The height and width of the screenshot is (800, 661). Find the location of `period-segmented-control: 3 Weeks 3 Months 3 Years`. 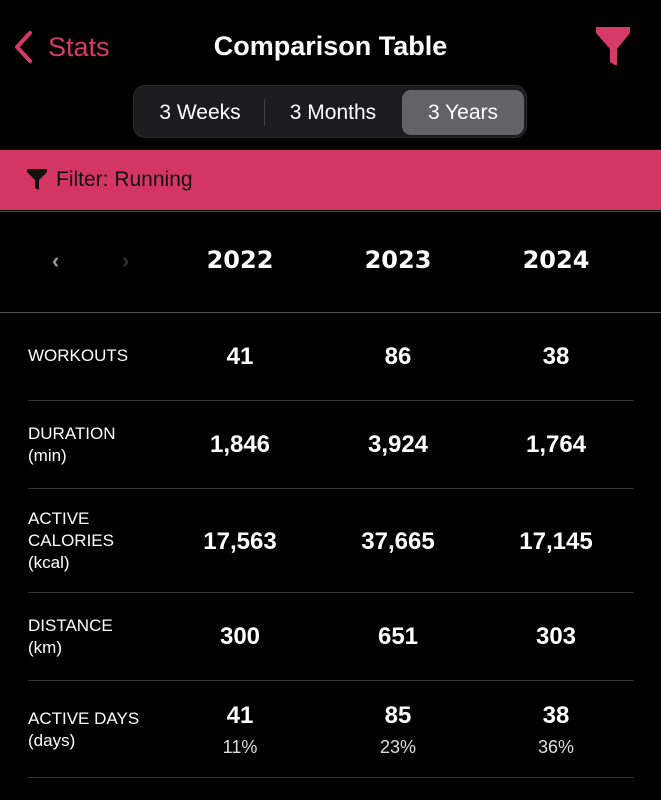

period-segmented-control: 3 Weeks 3 Months 3 Years is located at coordinates (330, 111).